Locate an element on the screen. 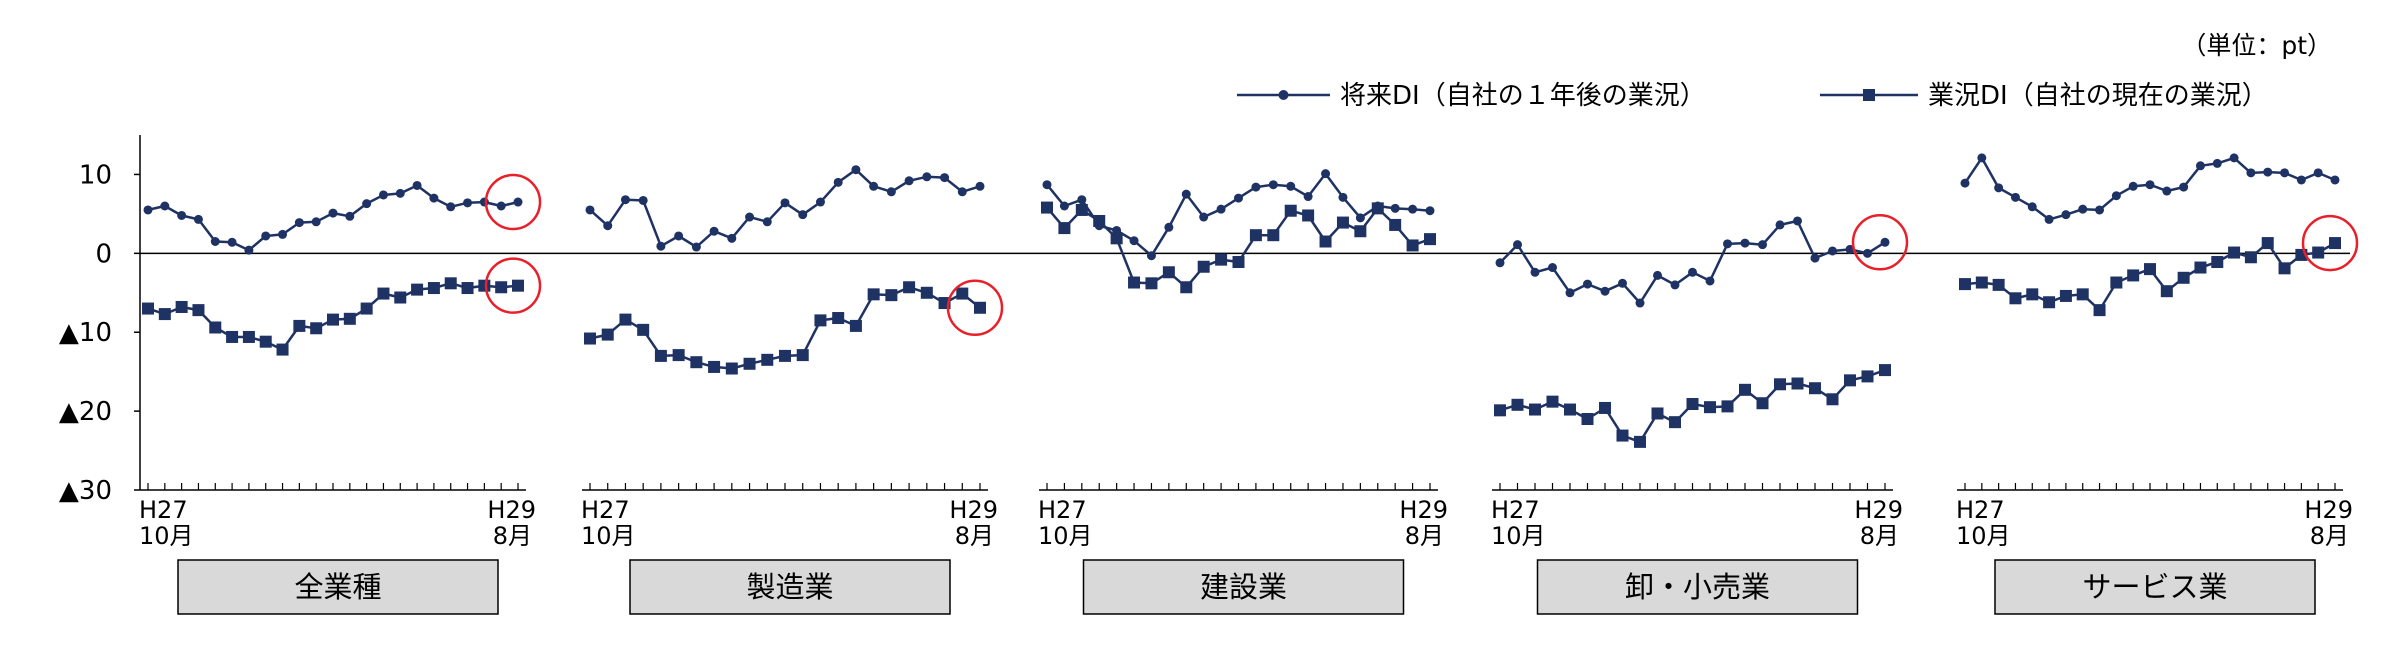 Image resolution: width=2392 pixels, height=654 pixels. y-tick-label: ▲30 is located at coordinates (85, 491).